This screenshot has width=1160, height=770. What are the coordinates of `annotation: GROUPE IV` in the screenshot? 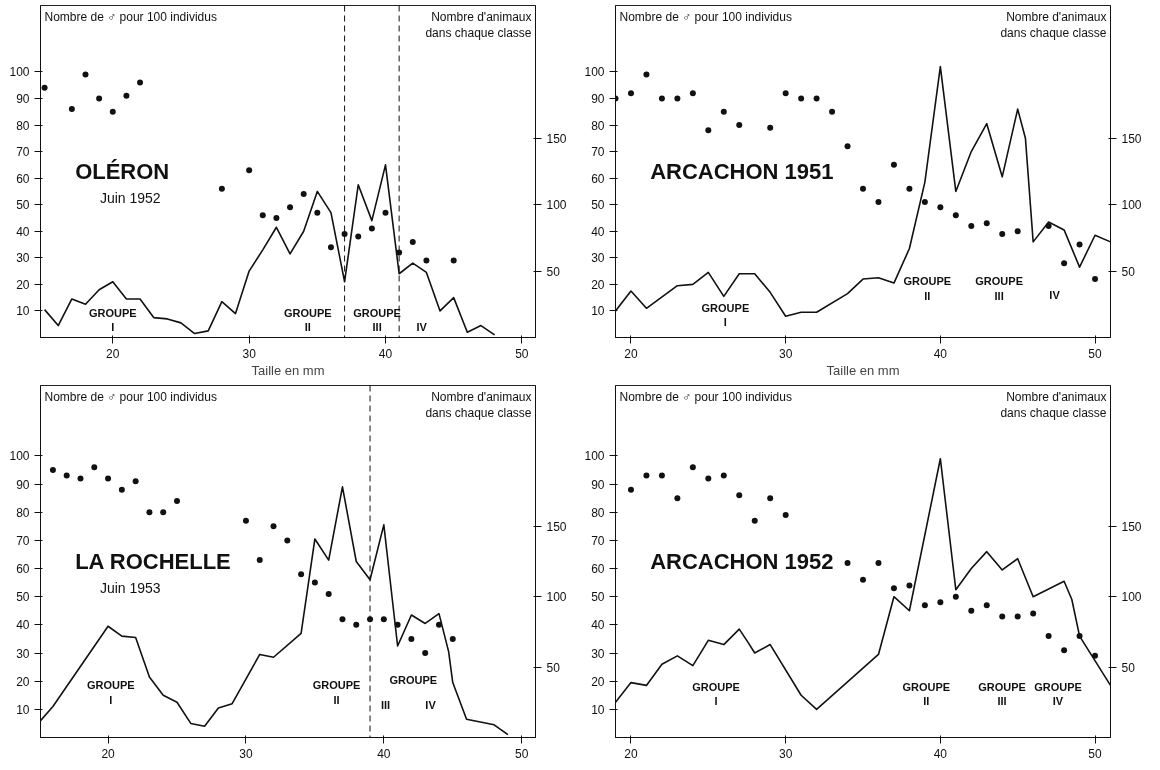 It's located at (1058, 694).